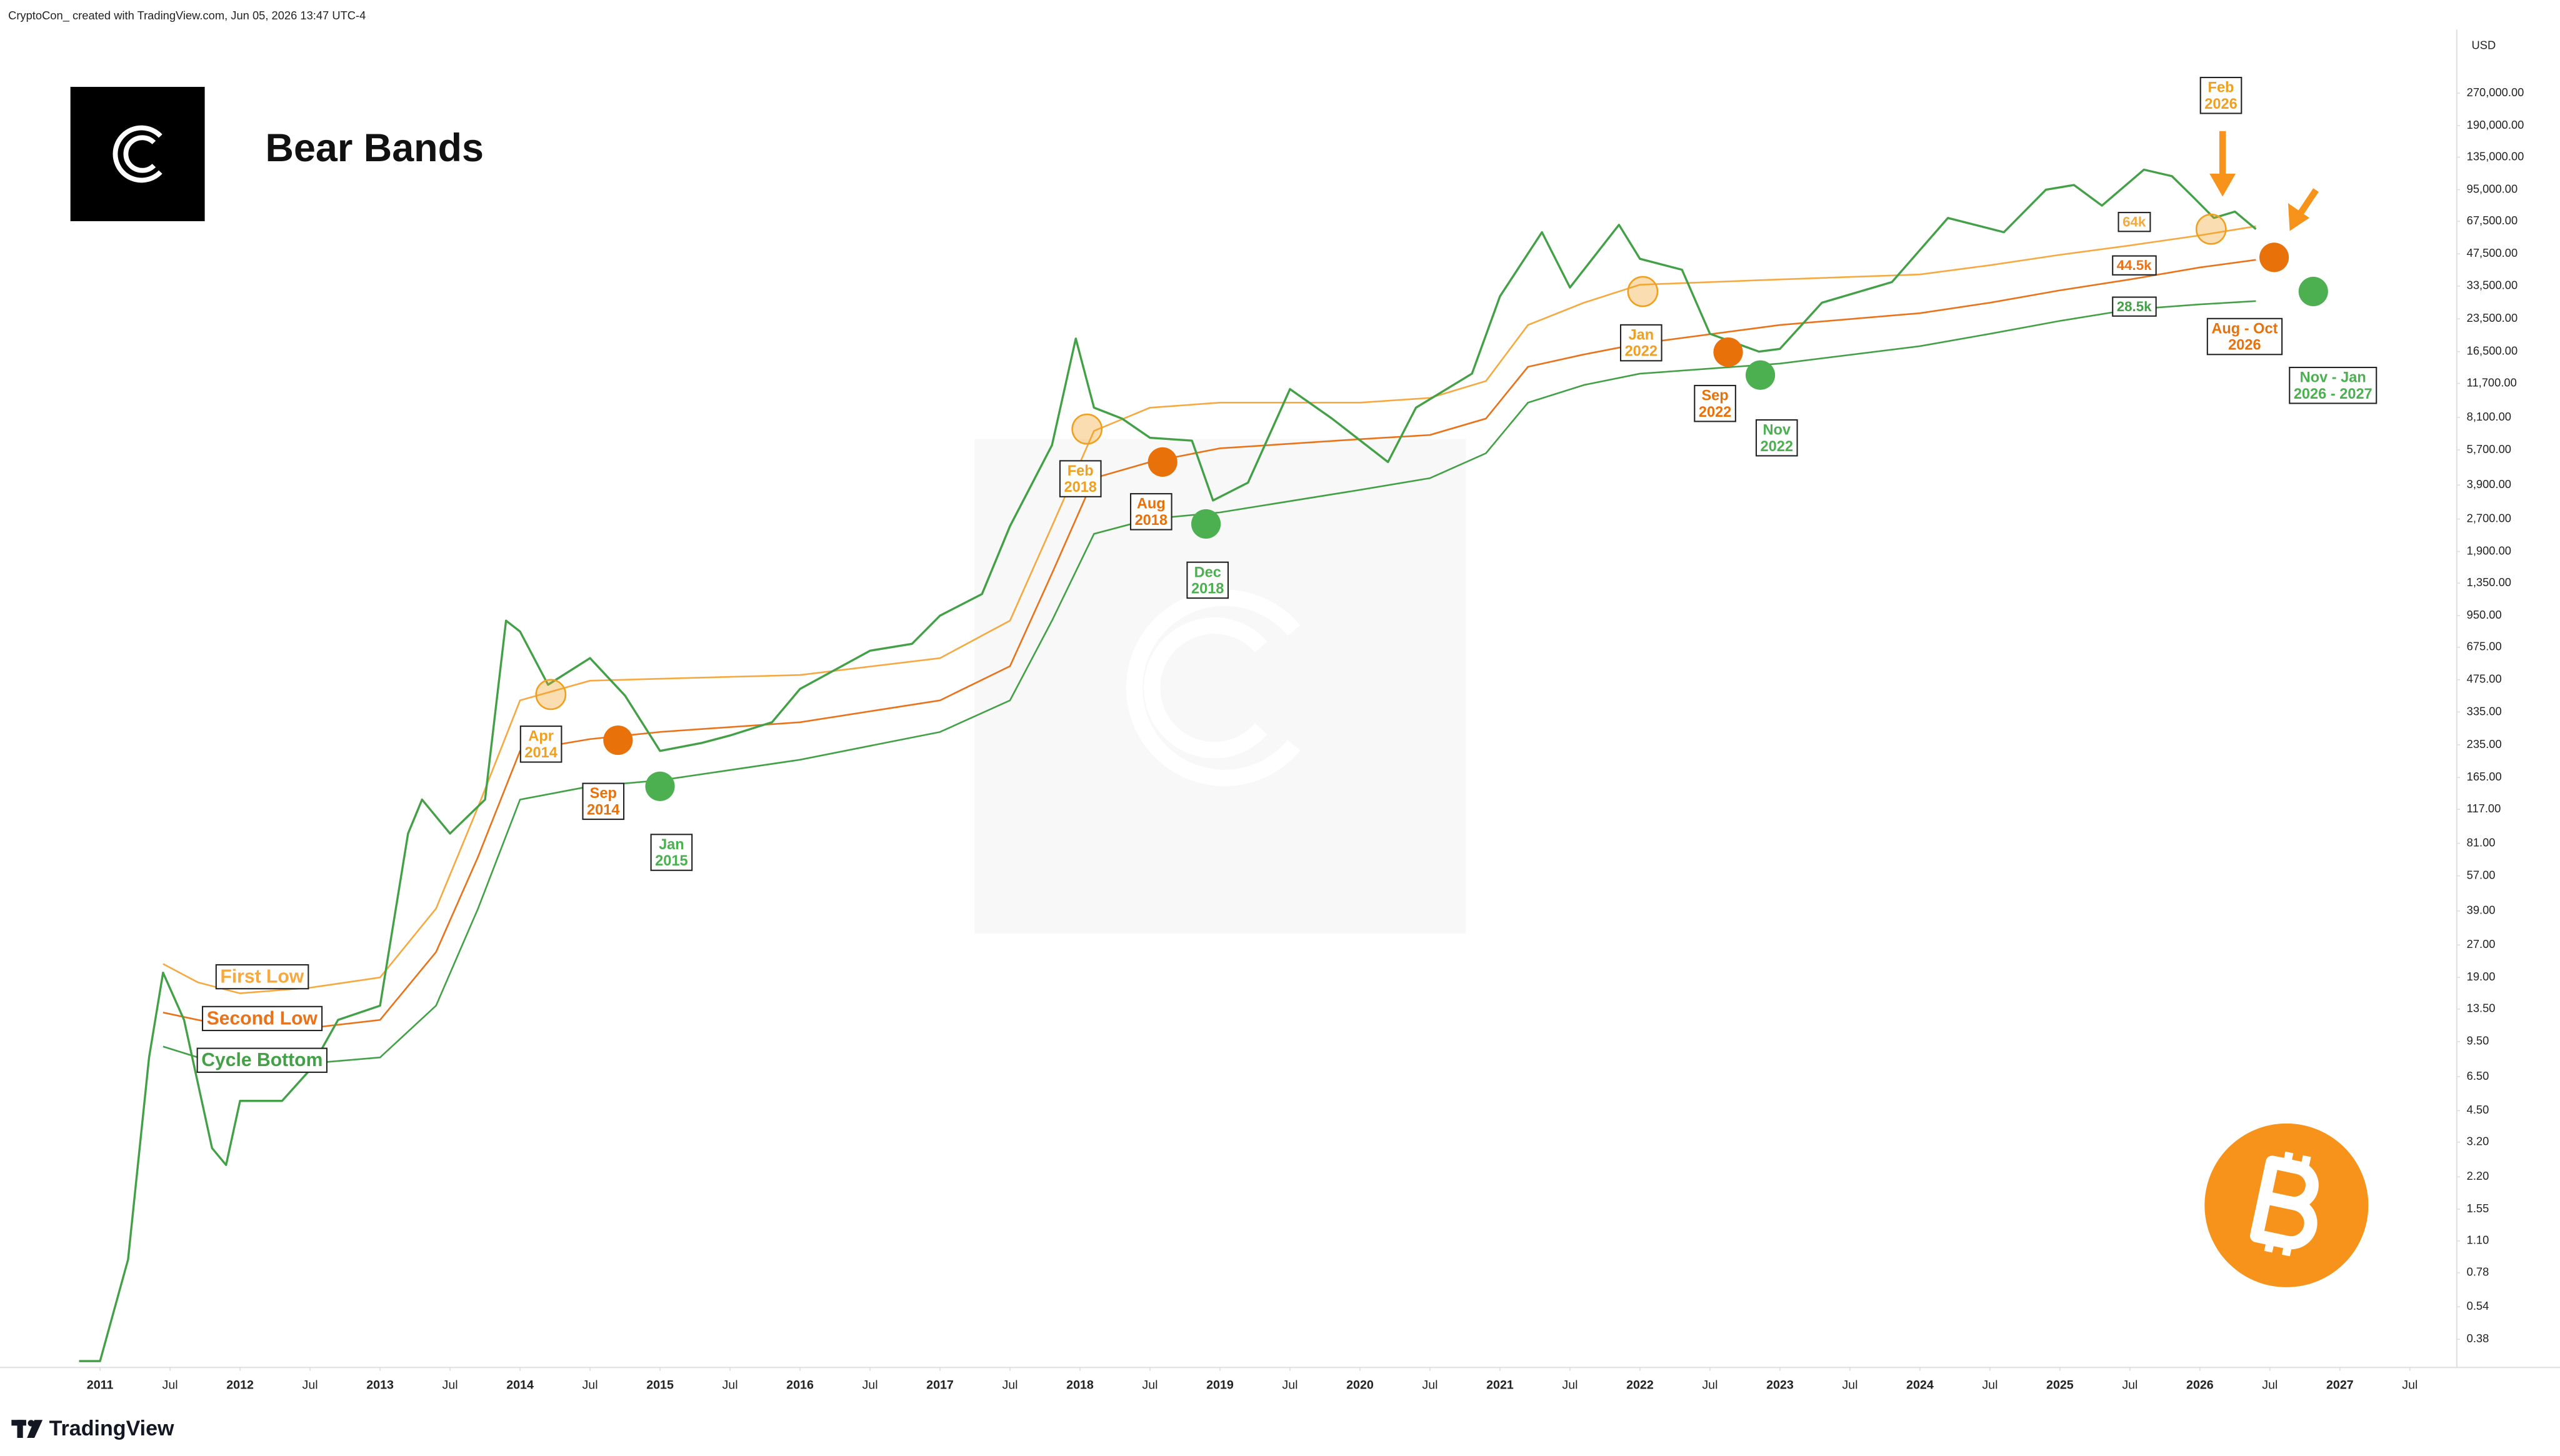  What do you see at coordinates (520, 1385) in the screenshot?
I see `x-tick-label: 2014` at bounding box center [520, 1385].